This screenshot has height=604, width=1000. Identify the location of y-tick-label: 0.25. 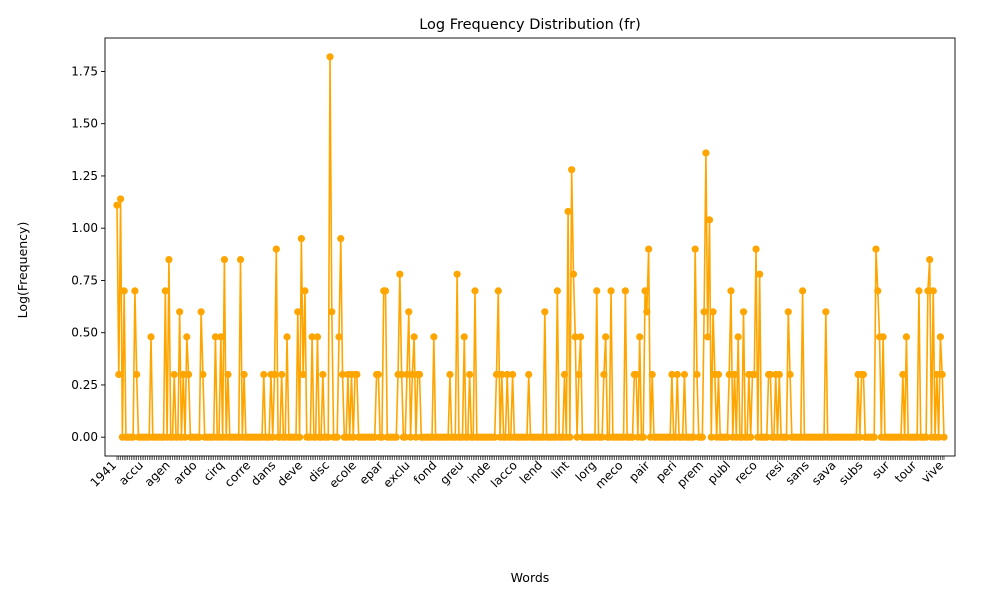
(84, 385).